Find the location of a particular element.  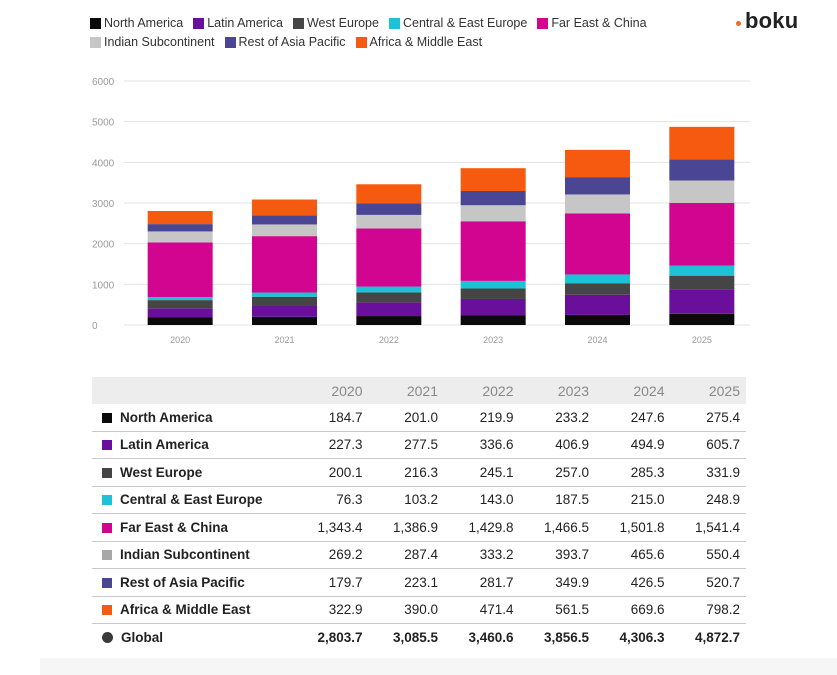

bar-segment-far-east-and-china-2021 is located at coordinates (284, 264).